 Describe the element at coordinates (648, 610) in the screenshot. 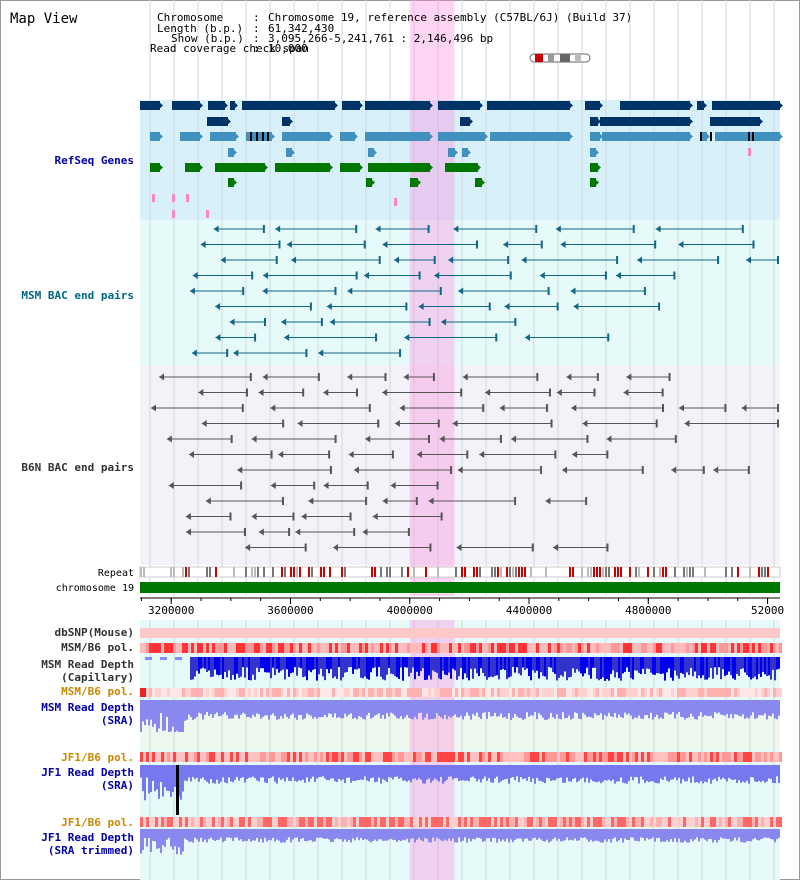

I see `axis-tick-label: 4800000` at that location.